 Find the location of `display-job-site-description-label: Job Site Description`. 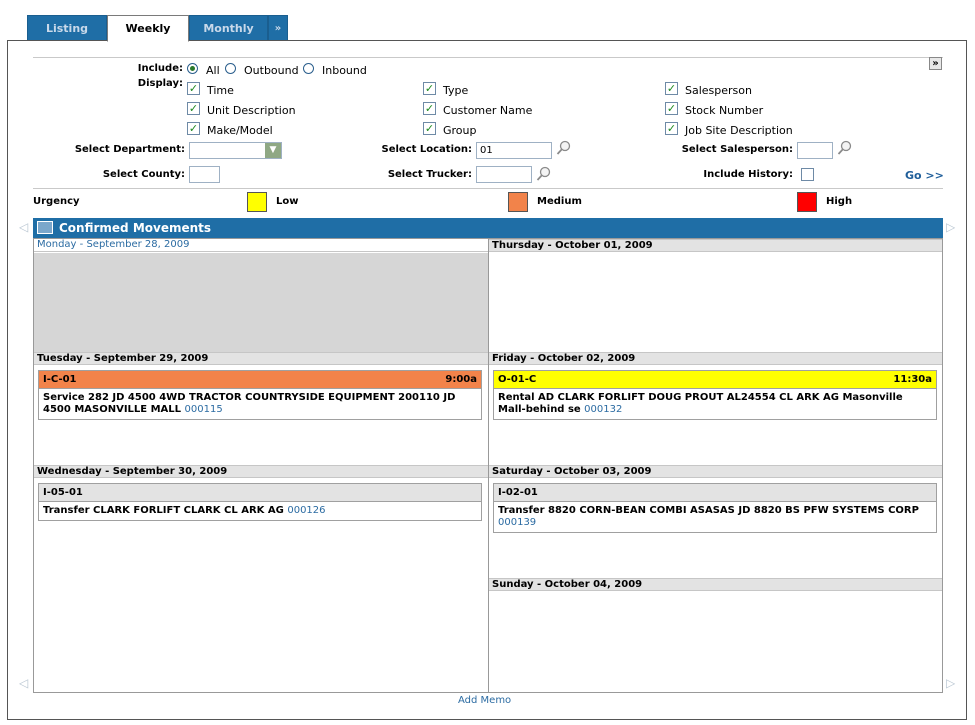

display-job-site-description-label: Job Site Description is located at coordinates (739, 130).